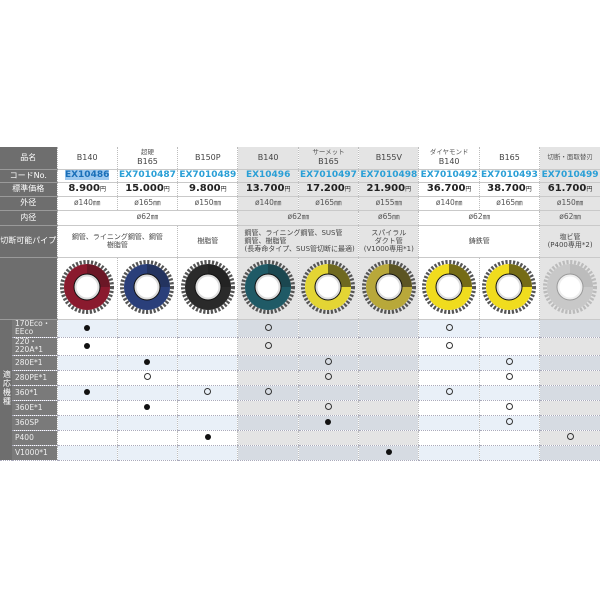 Image resolution: width=600 pixels, height=600 pixels. I want to click on pipe-text: 鋳鉄管, so click(479, 240).